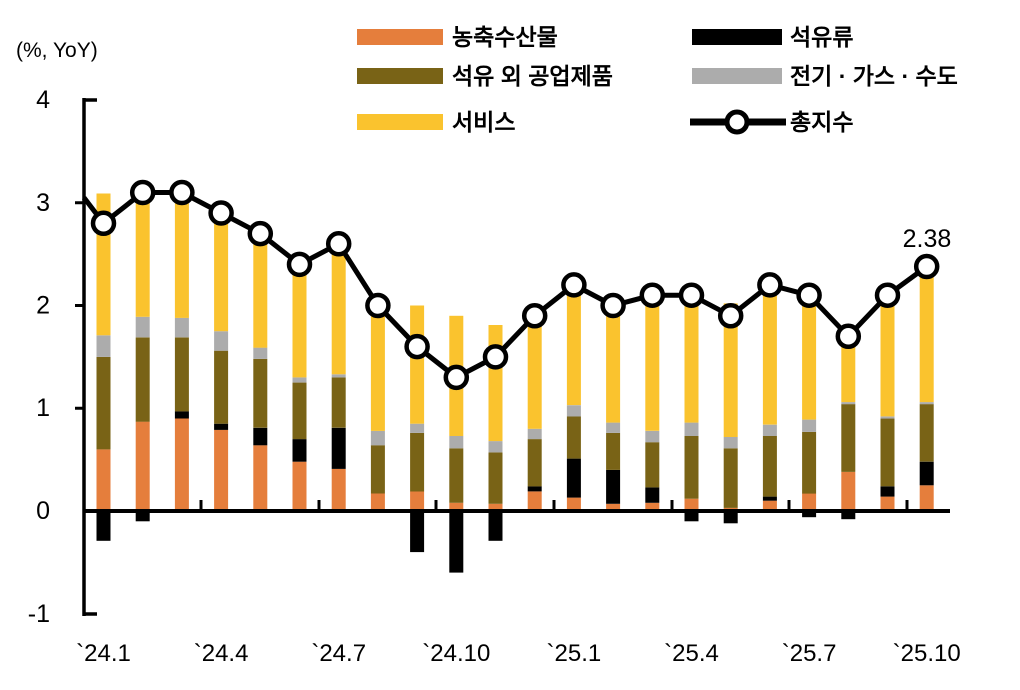 The width and height of the screenshot is (1020, 690). Describe the element at coordinates (43, 203) in the screenshot. I see `y-tick-label-3: 3` at that location.